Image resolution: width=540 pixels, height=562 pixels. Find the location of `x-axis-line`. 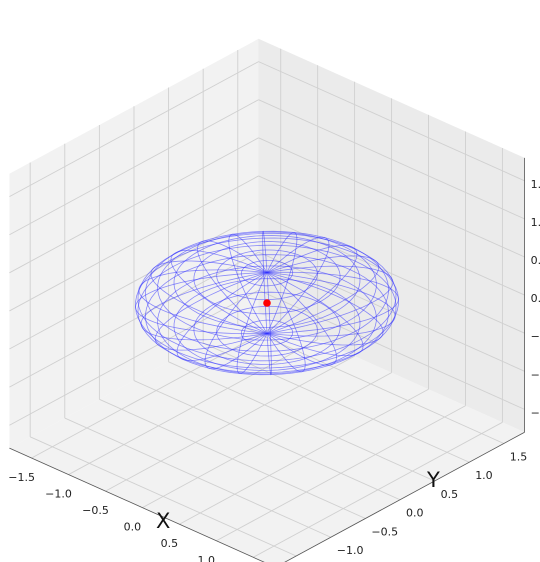

x-axis-line is located at coordinates (137, 504).